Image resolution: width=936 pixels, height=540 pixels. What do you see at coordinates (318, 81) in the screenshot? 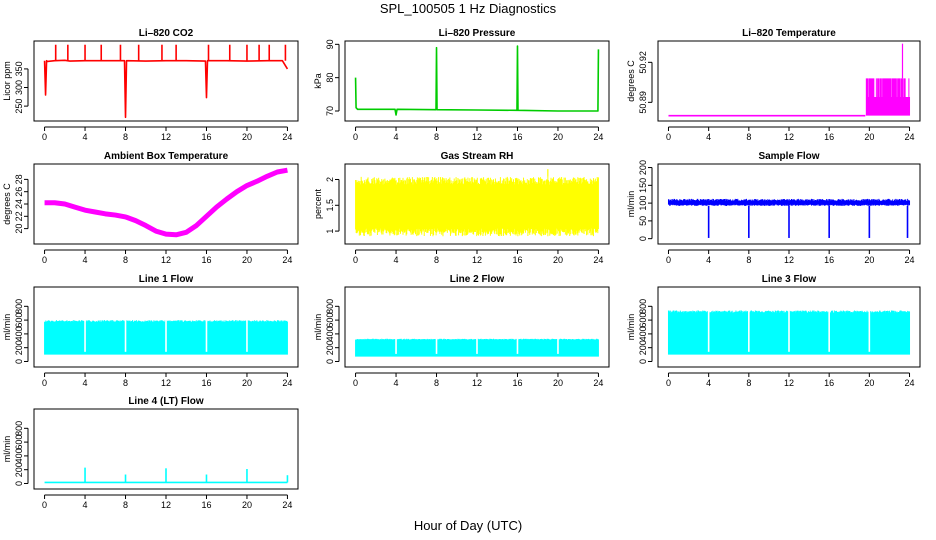
I see `y-axis-label: kPa` at bounding box center [318, 81].